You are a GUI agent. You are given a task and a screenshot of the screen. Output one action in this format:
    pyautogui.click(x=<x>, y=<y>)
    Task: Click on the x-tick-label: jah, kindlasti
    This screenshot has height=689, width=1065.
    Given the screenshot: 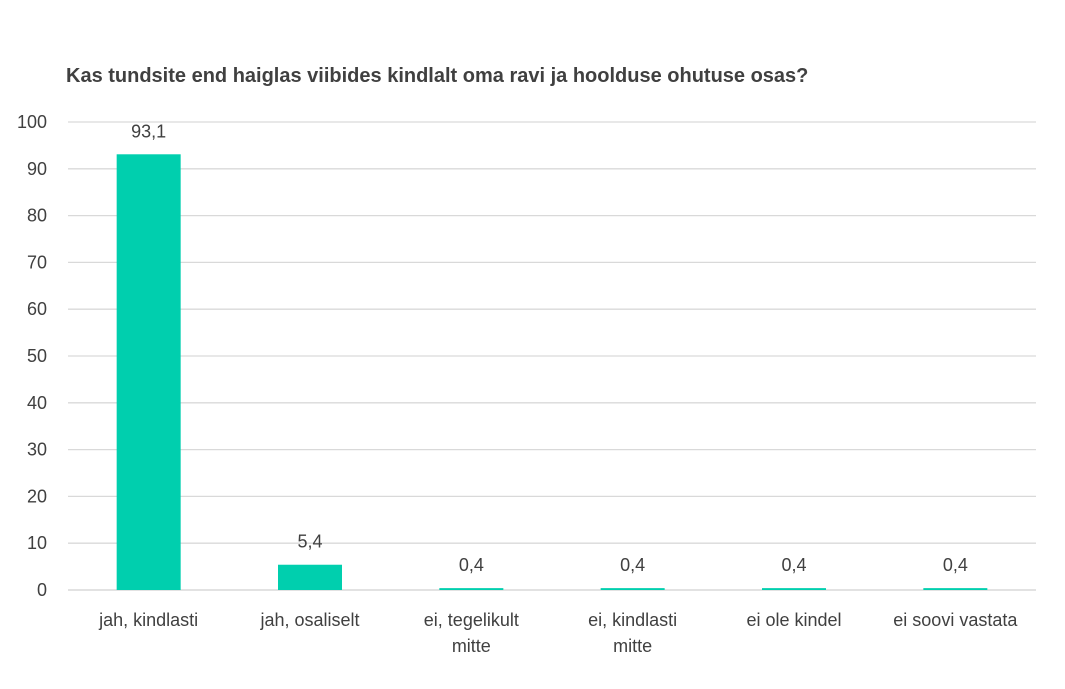 What is the action you would take?
    pyautogui.click(x=148, y=620)
    